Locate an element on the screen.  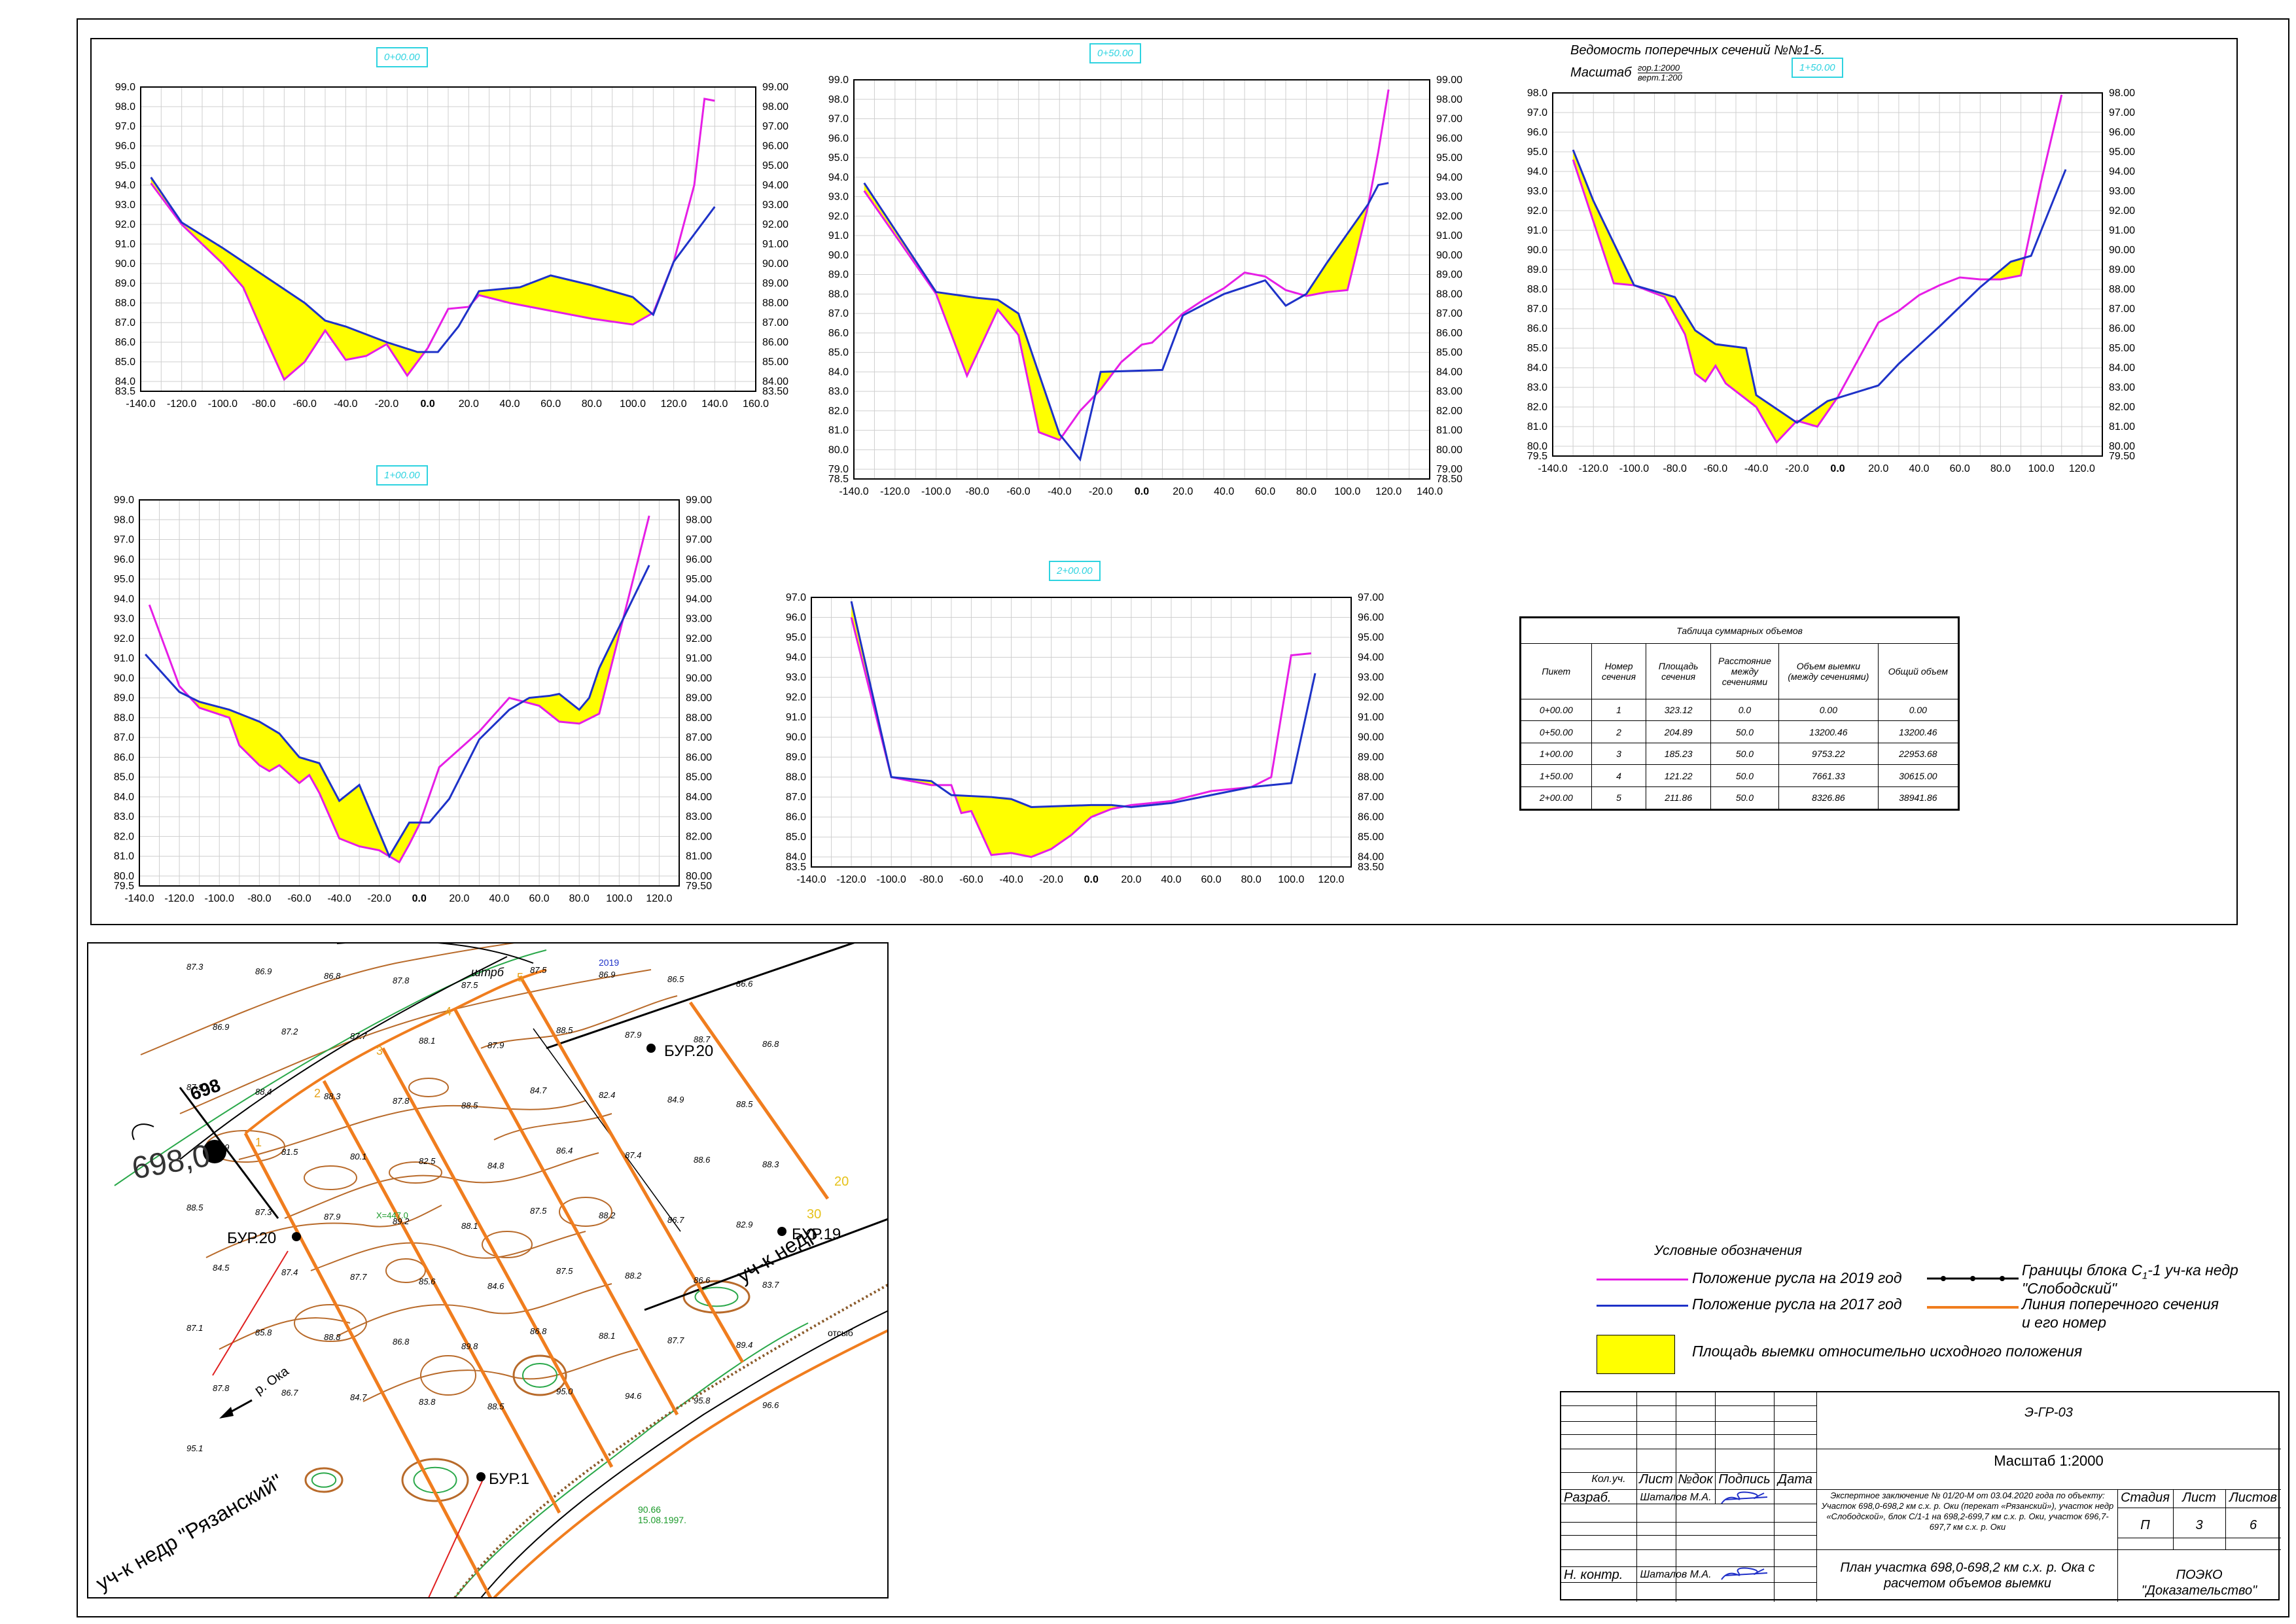
table-cell: 50.0 is located at coordinates (1745, 798).